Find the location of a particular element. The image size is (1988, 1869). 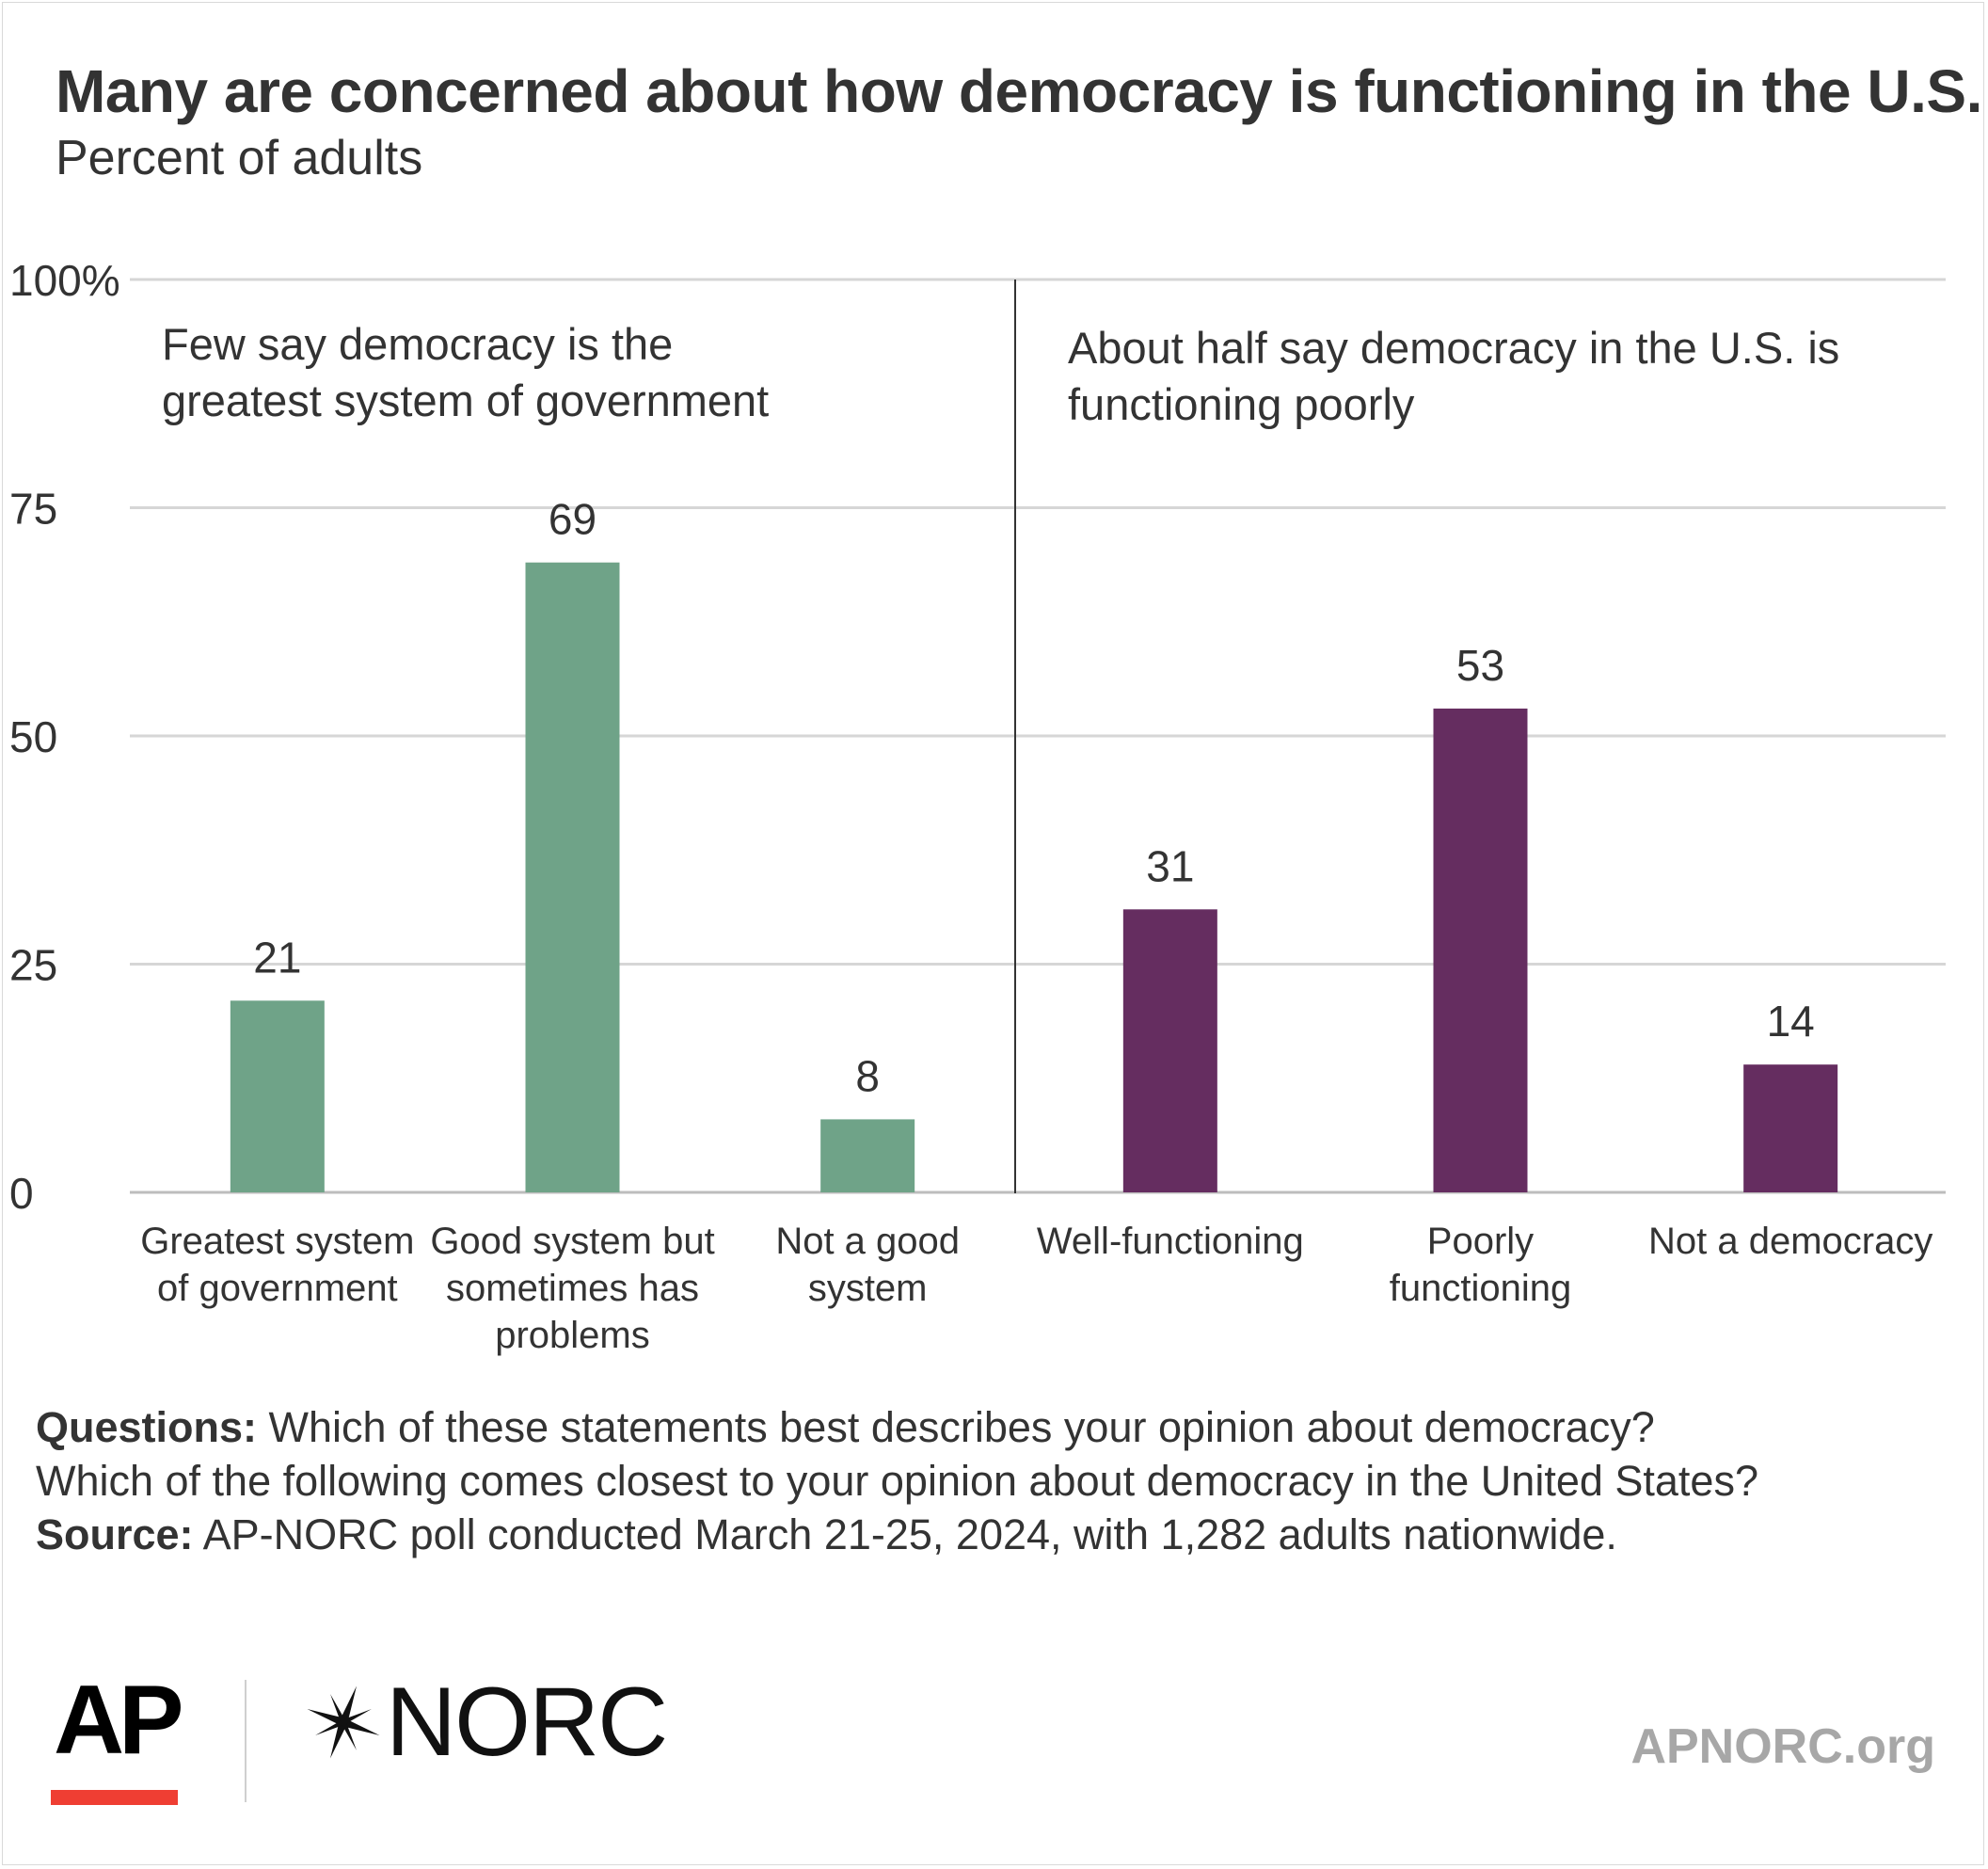

y-tick-label: 75 is located at coordinates (33, 510).